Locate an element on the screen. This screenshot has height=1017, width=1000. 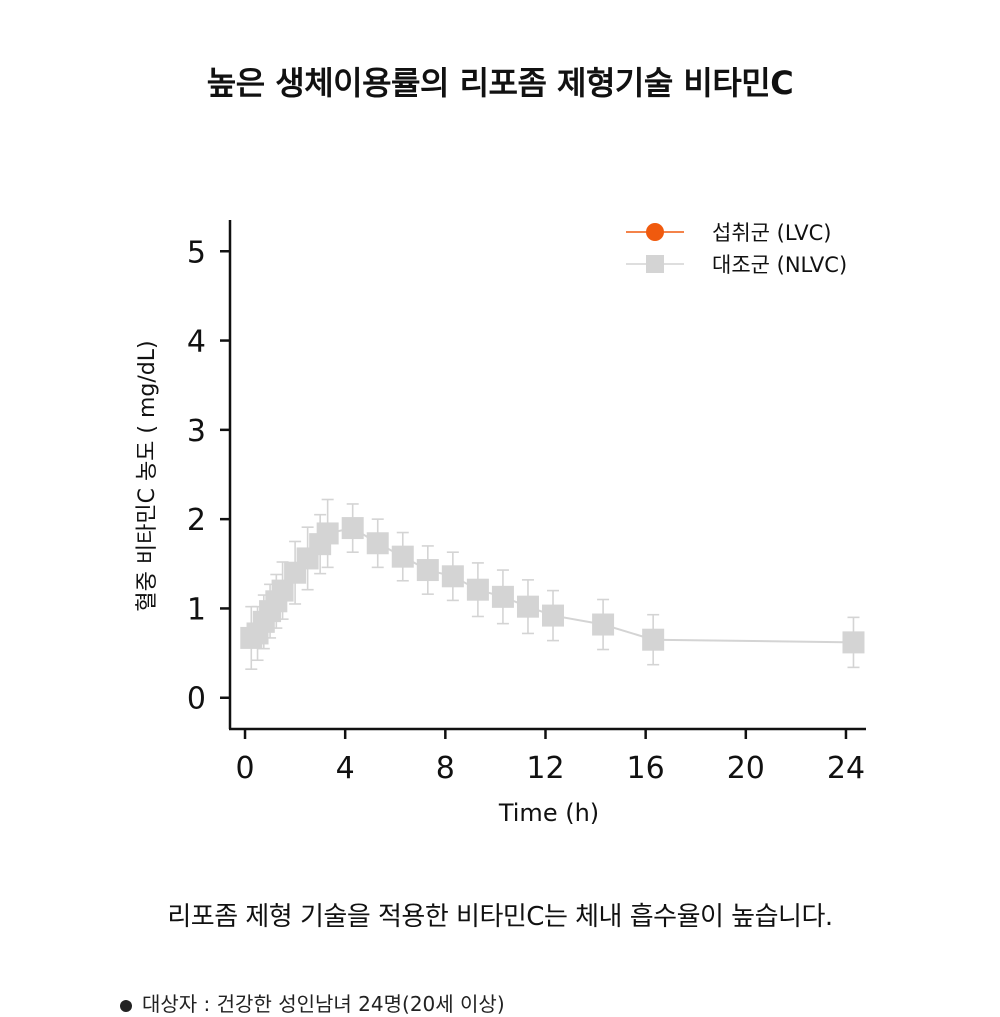
y-tick-label: 1 is located at coordinates (196, 609).